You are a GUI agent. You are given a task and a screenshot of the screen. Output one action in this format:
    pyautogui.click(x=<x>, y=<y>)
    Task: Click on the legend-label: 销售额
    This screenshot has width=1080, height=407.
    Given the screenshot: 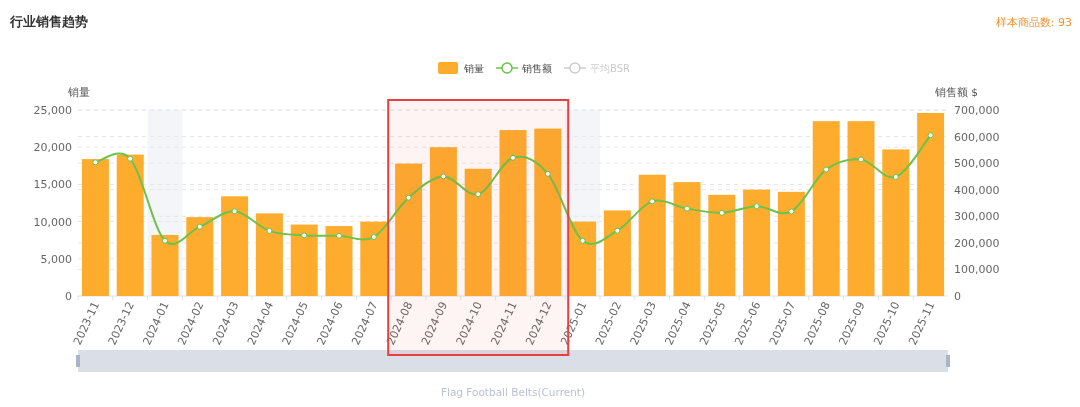 What is the action you would take?
    pyautogui.click(x=537, y=68)
    